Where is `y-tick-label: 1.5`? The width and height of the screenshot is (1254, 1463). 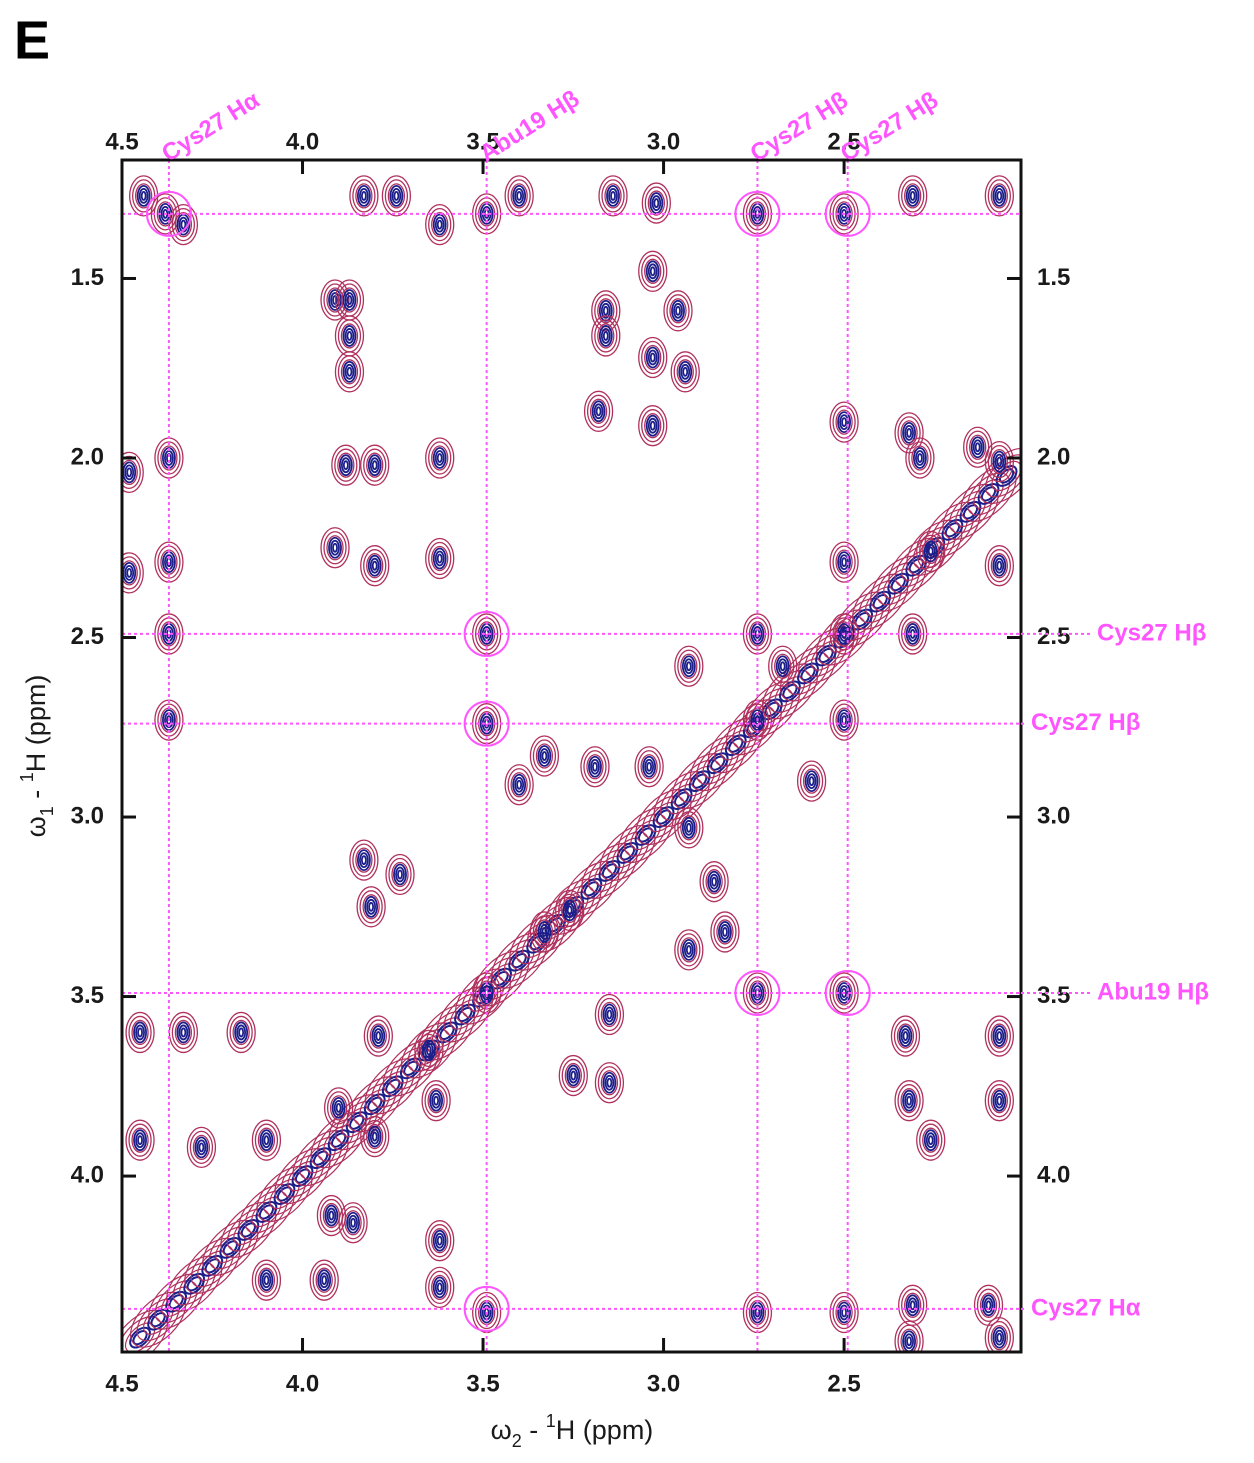 y-tick-label: 1.5 is located at coordinates (87, 277).